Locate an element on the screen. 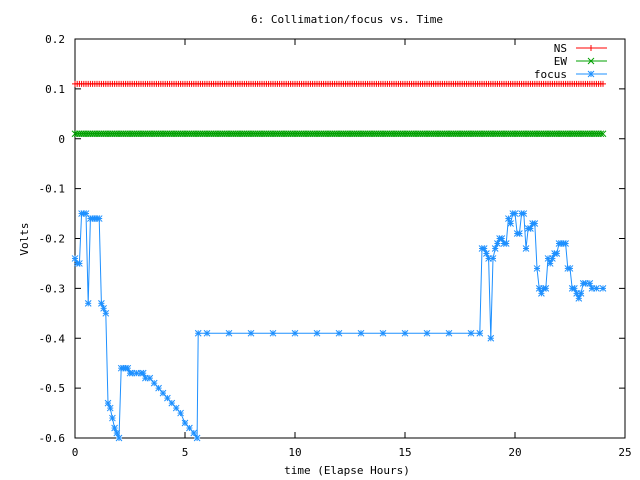 The image size is (640, 480). x-tick-label: 10 is located at coordinates (294, 452).